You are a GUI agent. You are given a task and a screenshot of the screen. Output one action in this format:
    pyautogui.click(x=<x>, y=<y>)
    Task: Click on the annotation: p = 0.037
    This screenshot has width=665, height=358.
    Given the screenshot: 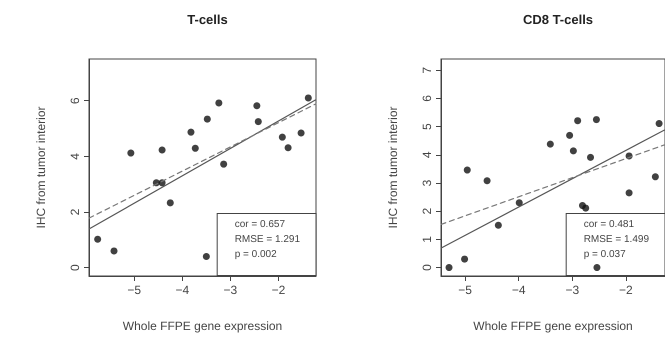 What is the action you would take?
    pyautogui.click(x=605, y=254)
    